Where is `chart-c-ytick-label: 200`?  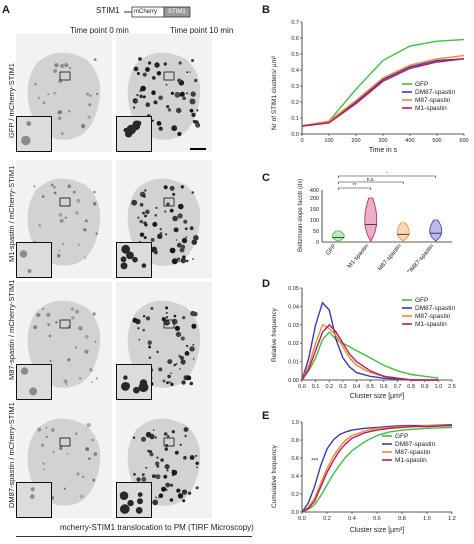 chart-c-ytick-label: 200 is located at coordinates (314, 199).